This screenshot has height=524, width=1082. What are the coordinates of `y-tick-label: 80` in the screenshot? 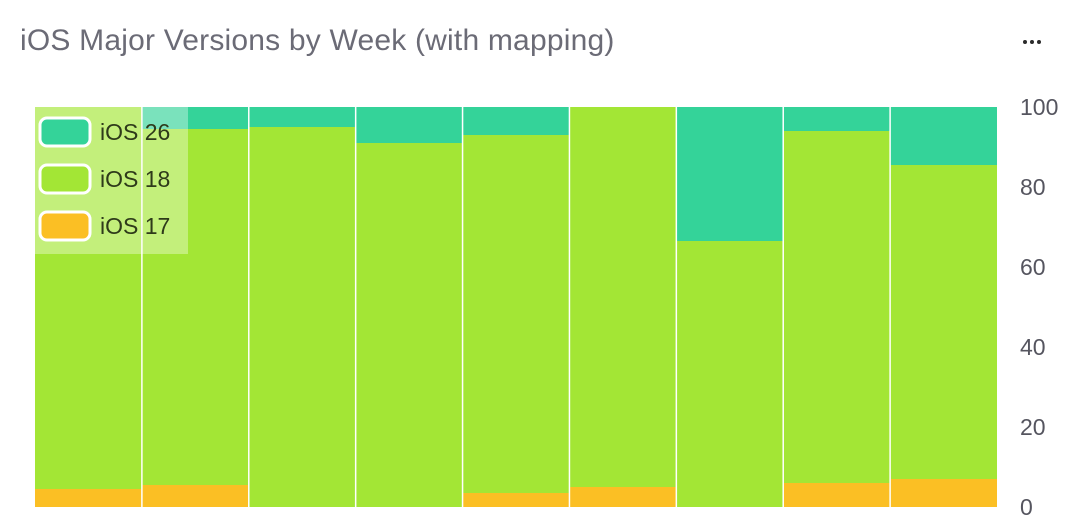 It's located at (1033, 187).